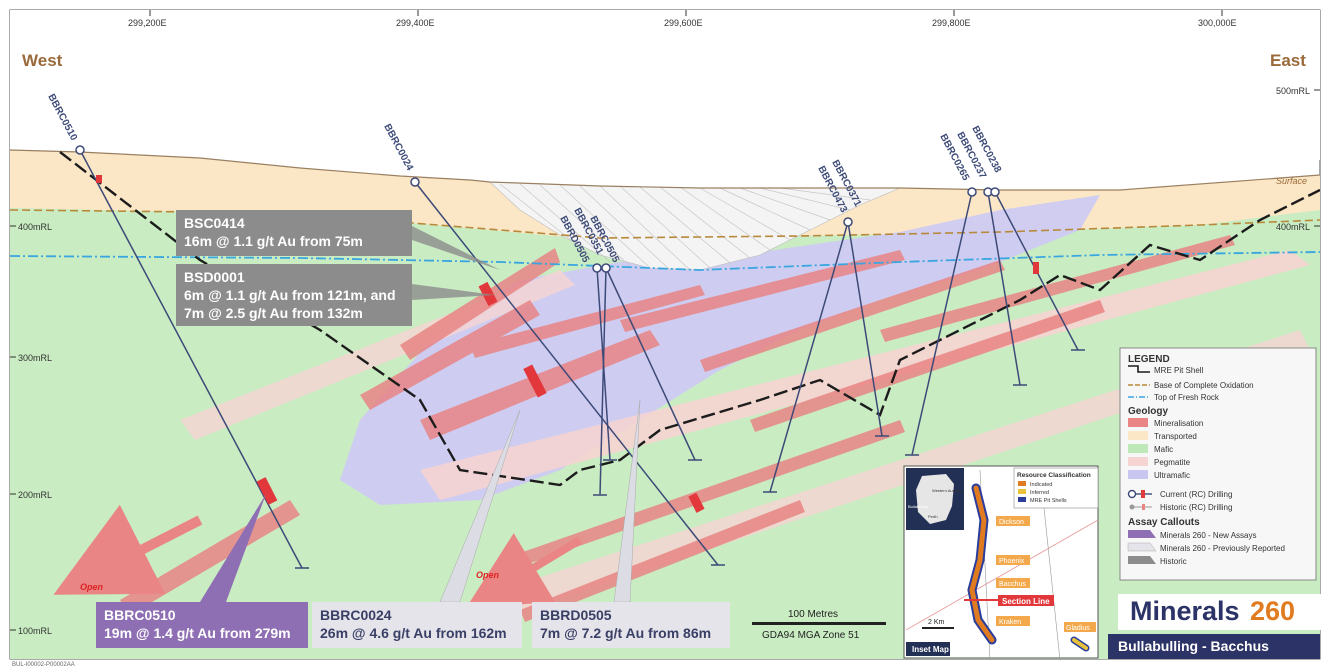  I want to click on inset-scale-label: 2 Km, so click(936, 622).